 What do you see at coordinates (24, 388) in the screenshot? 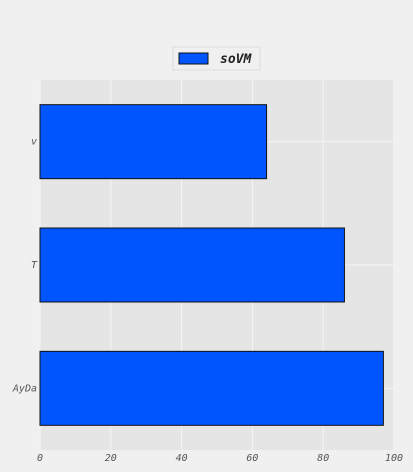
I see `y-tick-label: AyDa` at bounding box center [24, 388].